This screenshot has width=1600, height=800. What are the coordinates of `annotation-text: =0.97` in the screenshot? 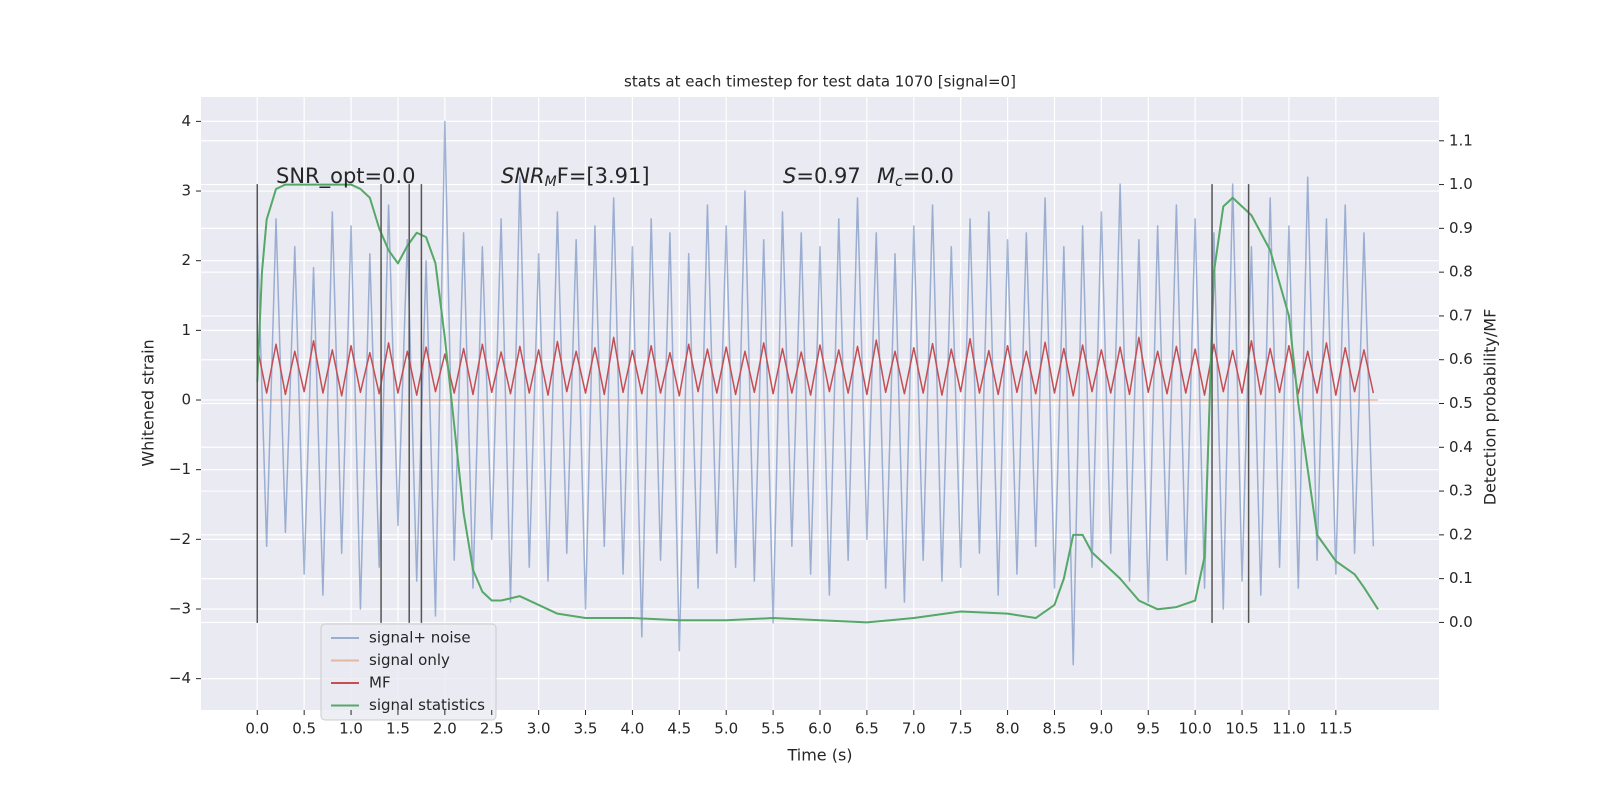 It's located at (828, 176).